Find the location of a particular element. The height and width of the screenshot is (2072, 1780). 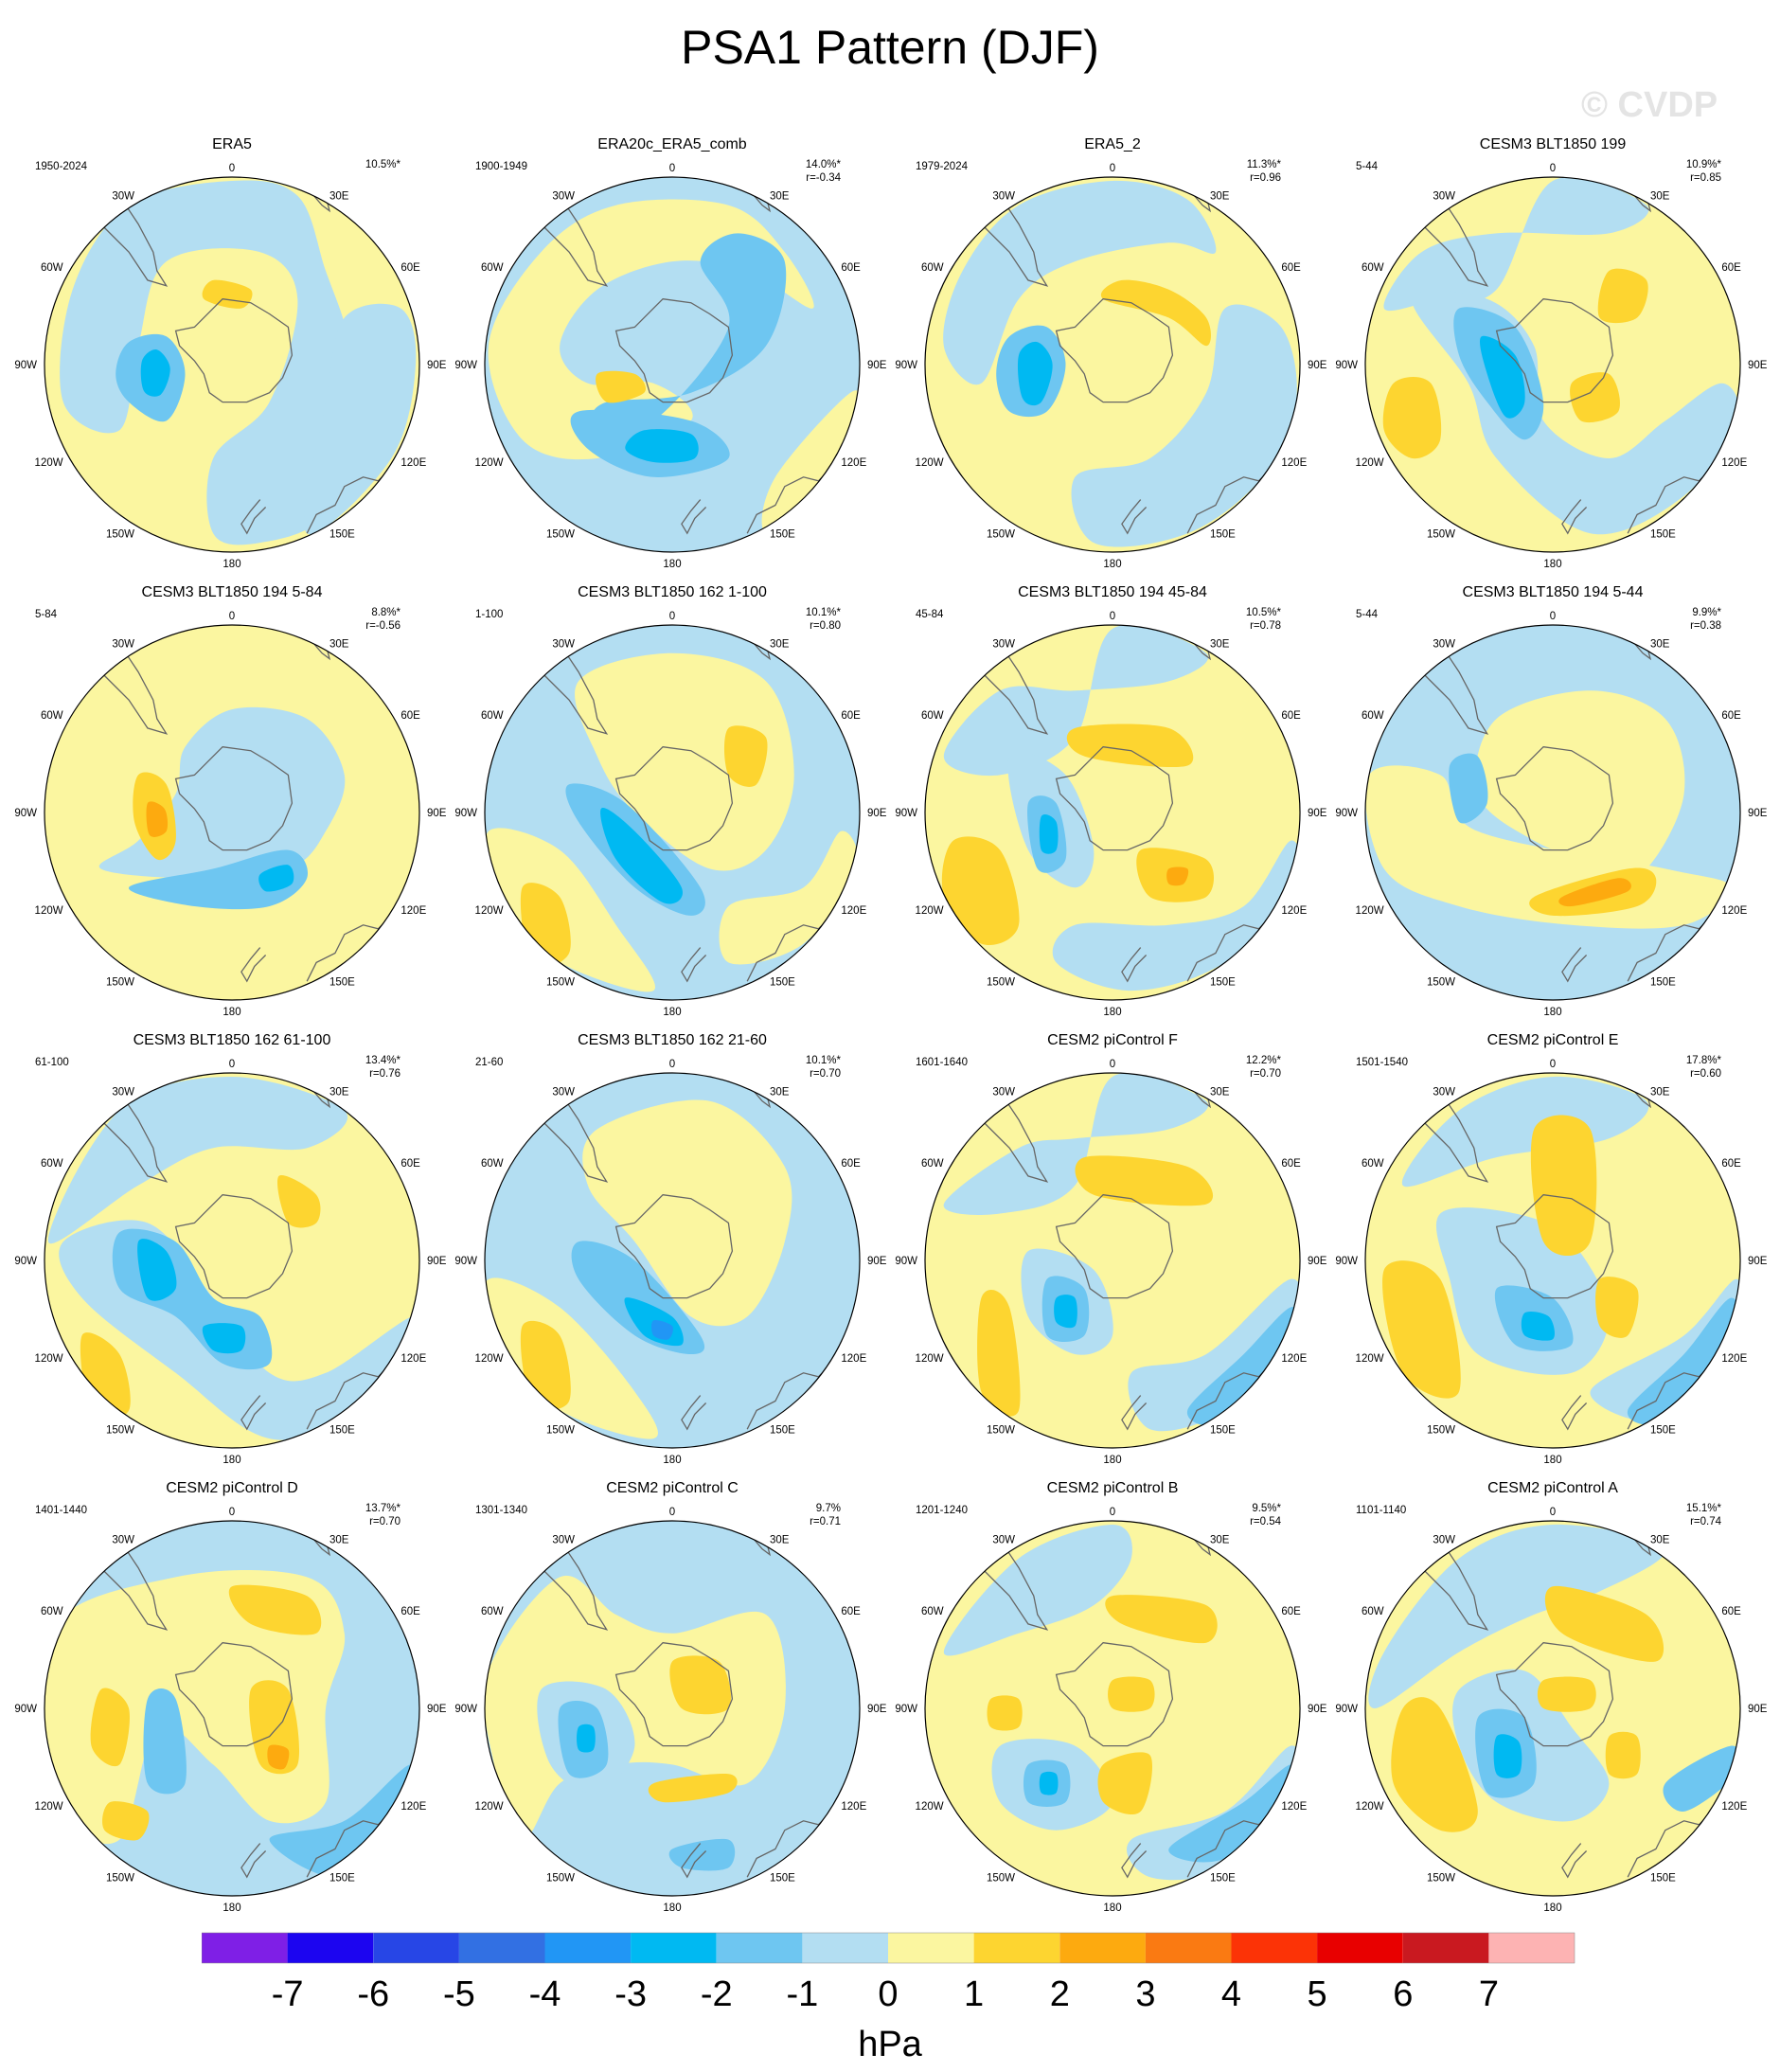

panel-title: ERA5 is located at coordinates (232, 144).